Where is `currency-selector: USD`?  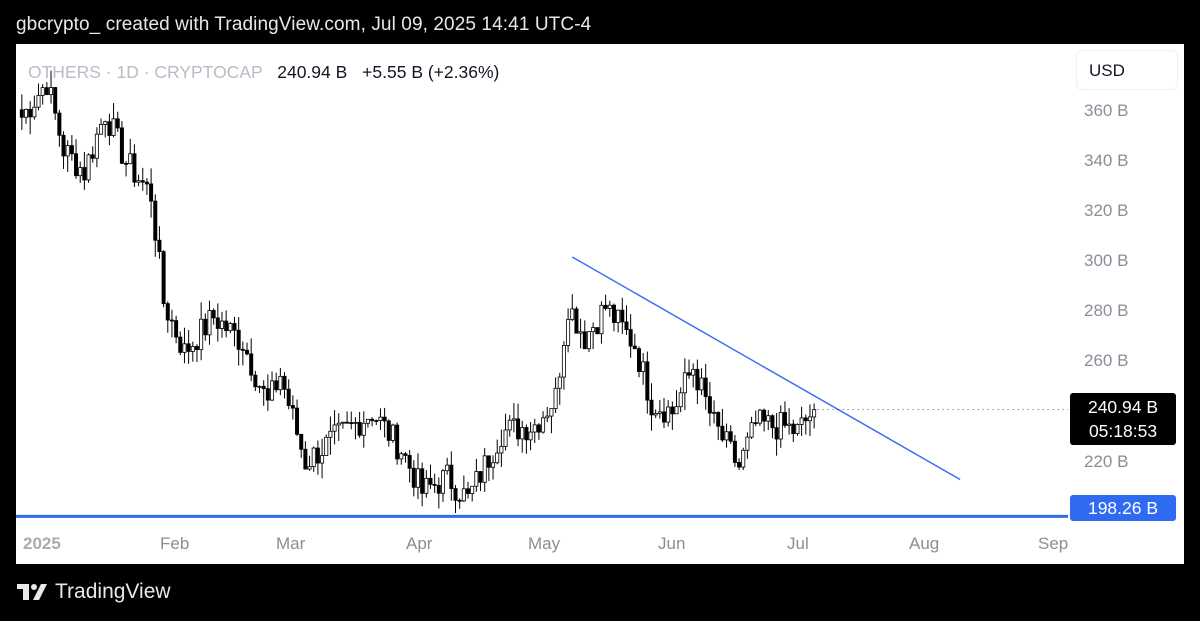
currency-selector: USD is located at coordinates (1127, 70).